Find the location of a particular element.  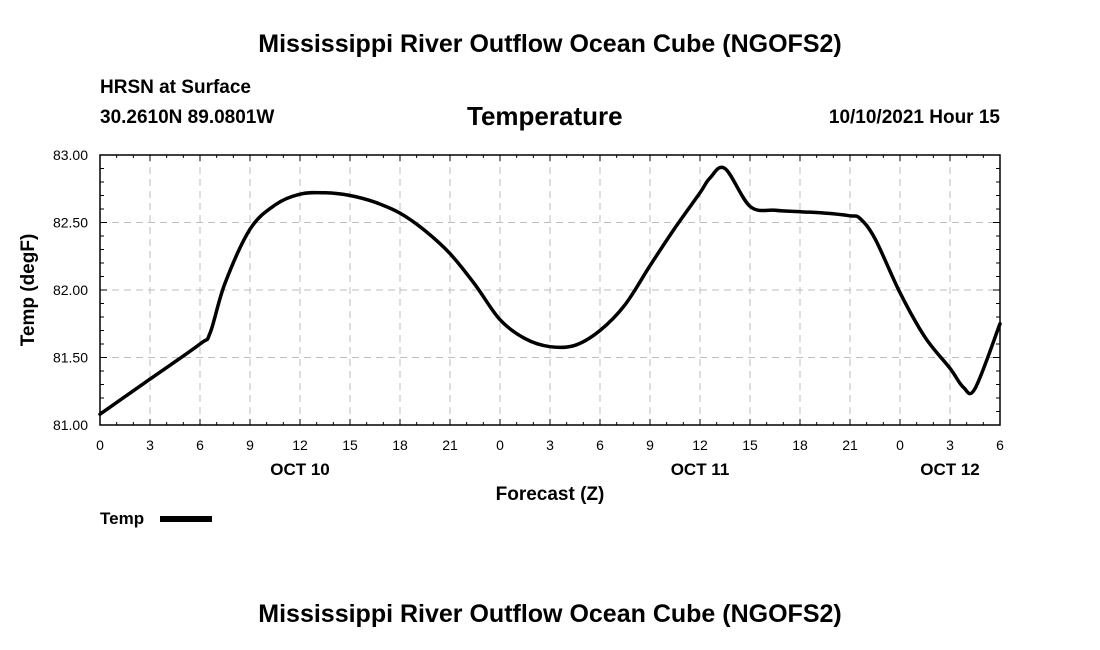

y-tick-label: 83.00 is located at coordinates (70, 155).